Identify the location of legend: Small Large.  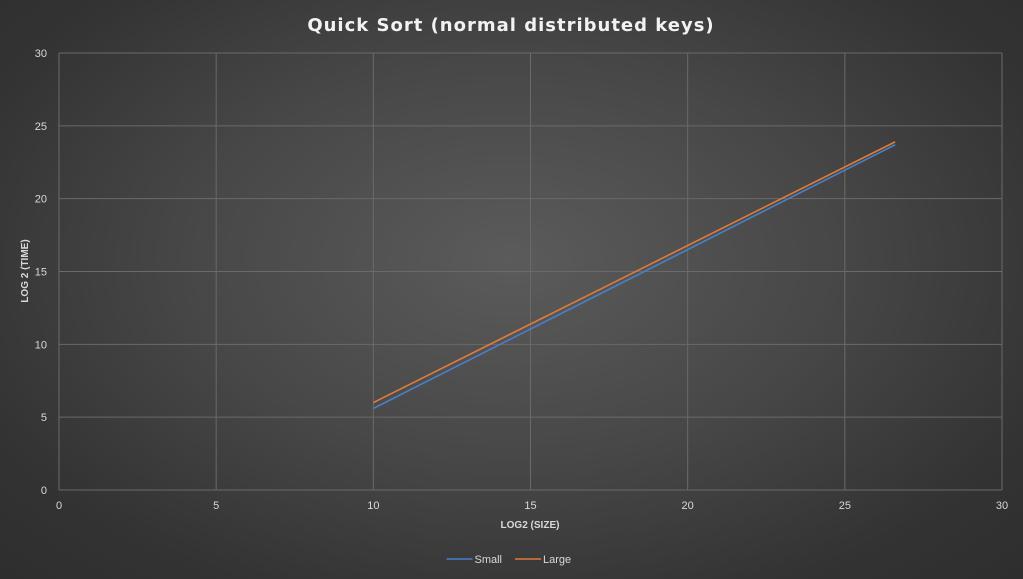
(508, 560).